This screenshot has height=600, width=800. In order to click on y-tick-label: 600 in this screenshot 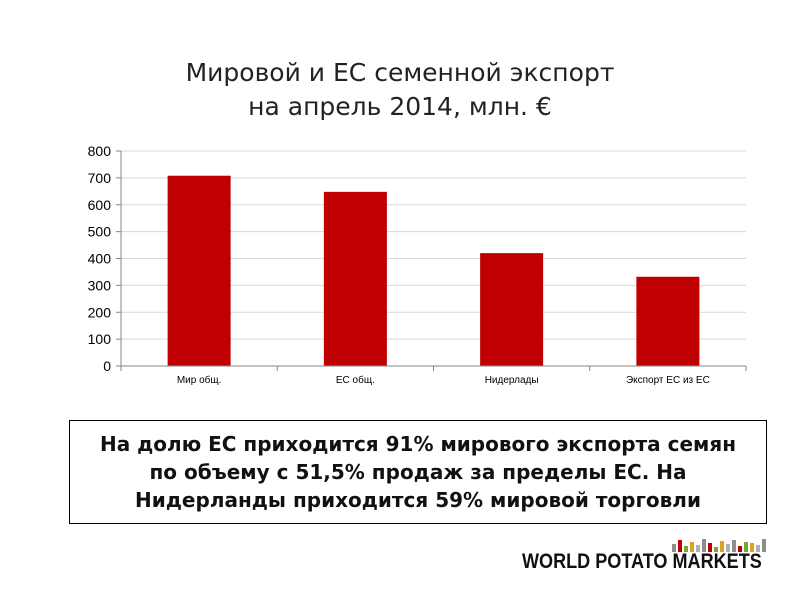, I will do `click(100, 205)`.